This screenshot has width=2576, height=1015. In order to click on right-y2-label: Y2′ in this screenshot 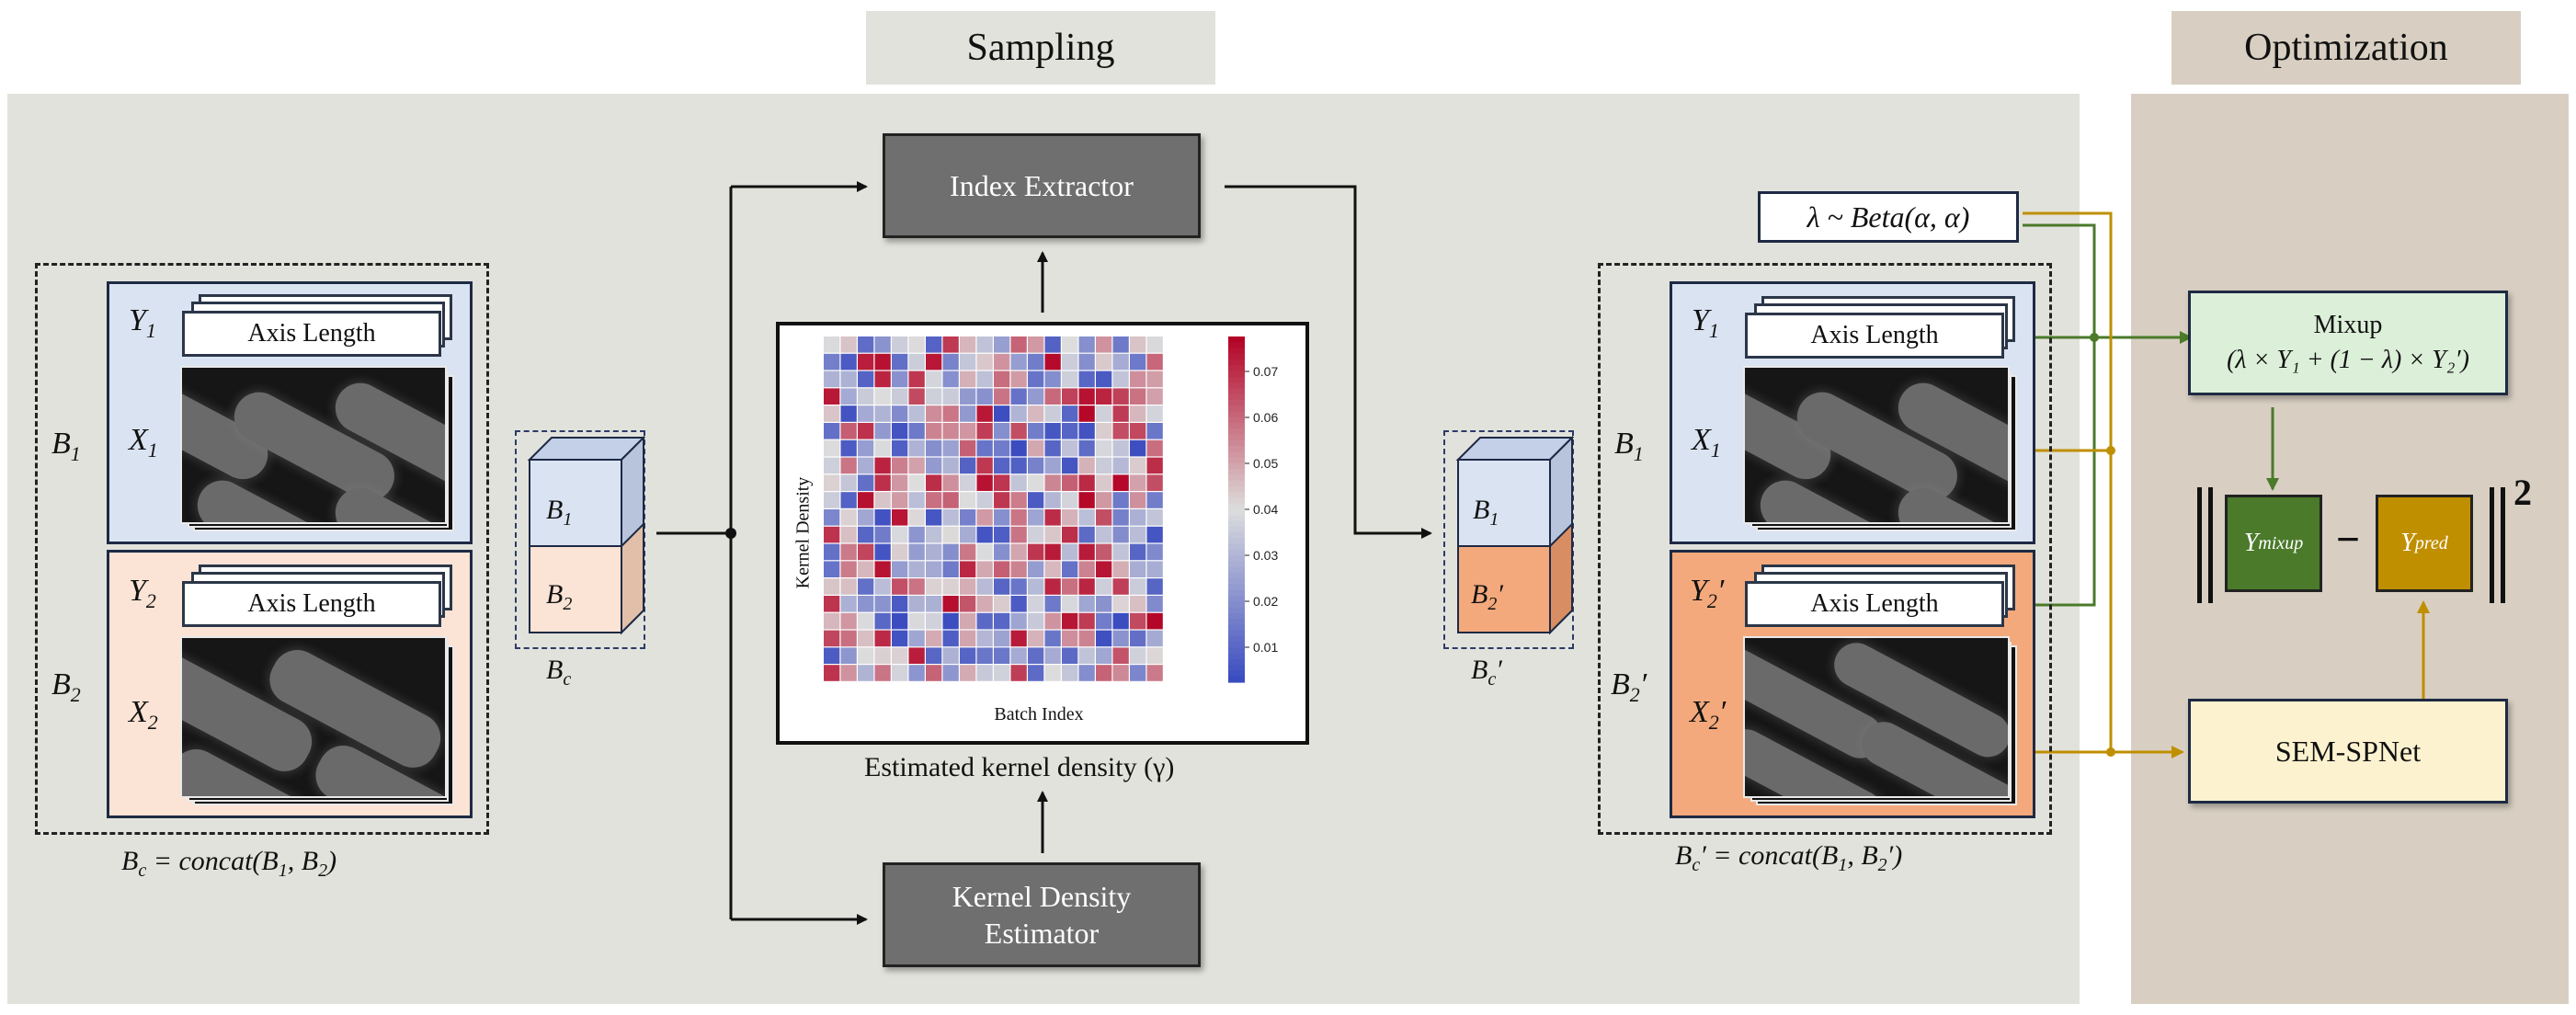, I will do `click(1707, 593)`.